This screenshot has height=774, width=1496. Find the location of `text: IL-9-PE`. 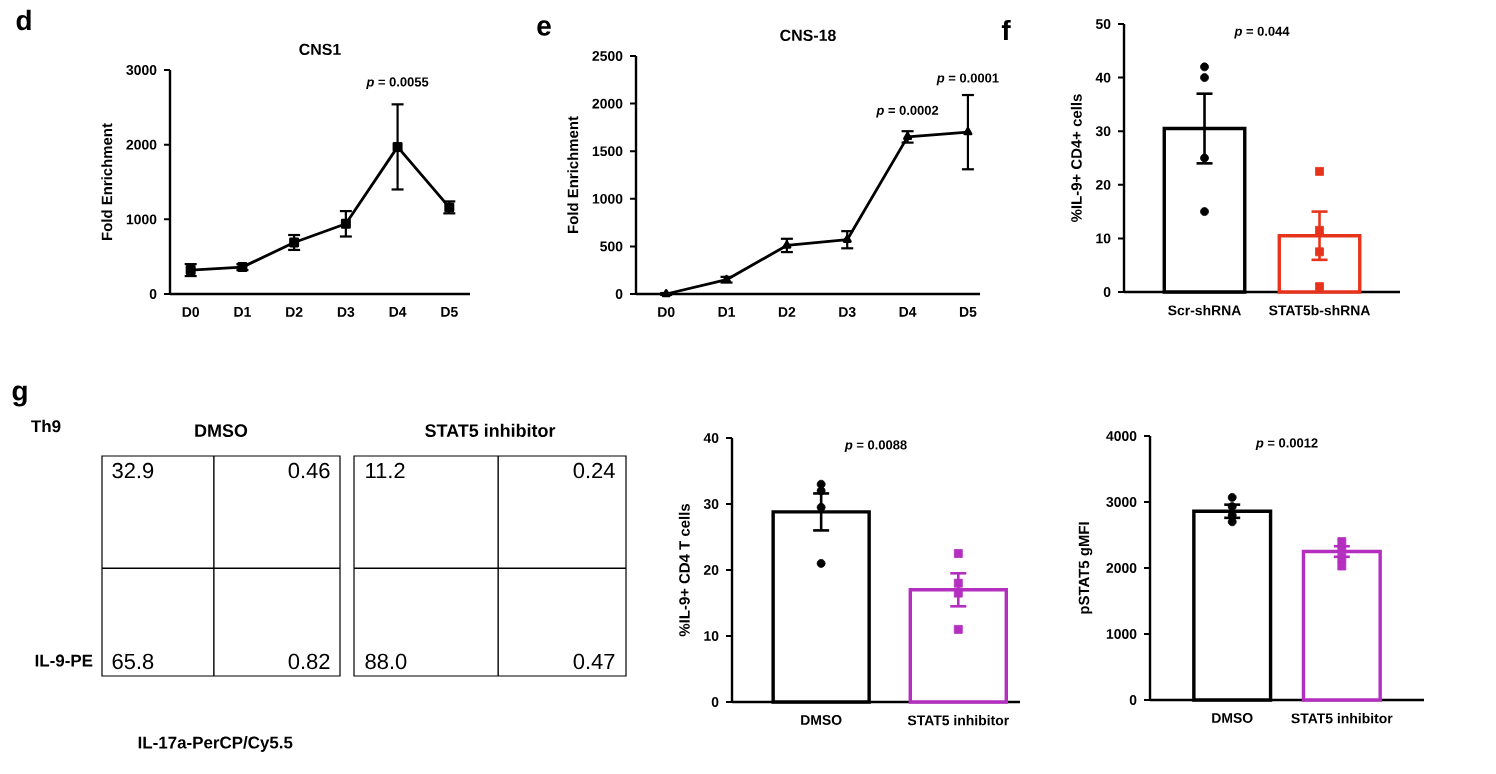

text: IL-9-PE is located at coordinates (64, 660).